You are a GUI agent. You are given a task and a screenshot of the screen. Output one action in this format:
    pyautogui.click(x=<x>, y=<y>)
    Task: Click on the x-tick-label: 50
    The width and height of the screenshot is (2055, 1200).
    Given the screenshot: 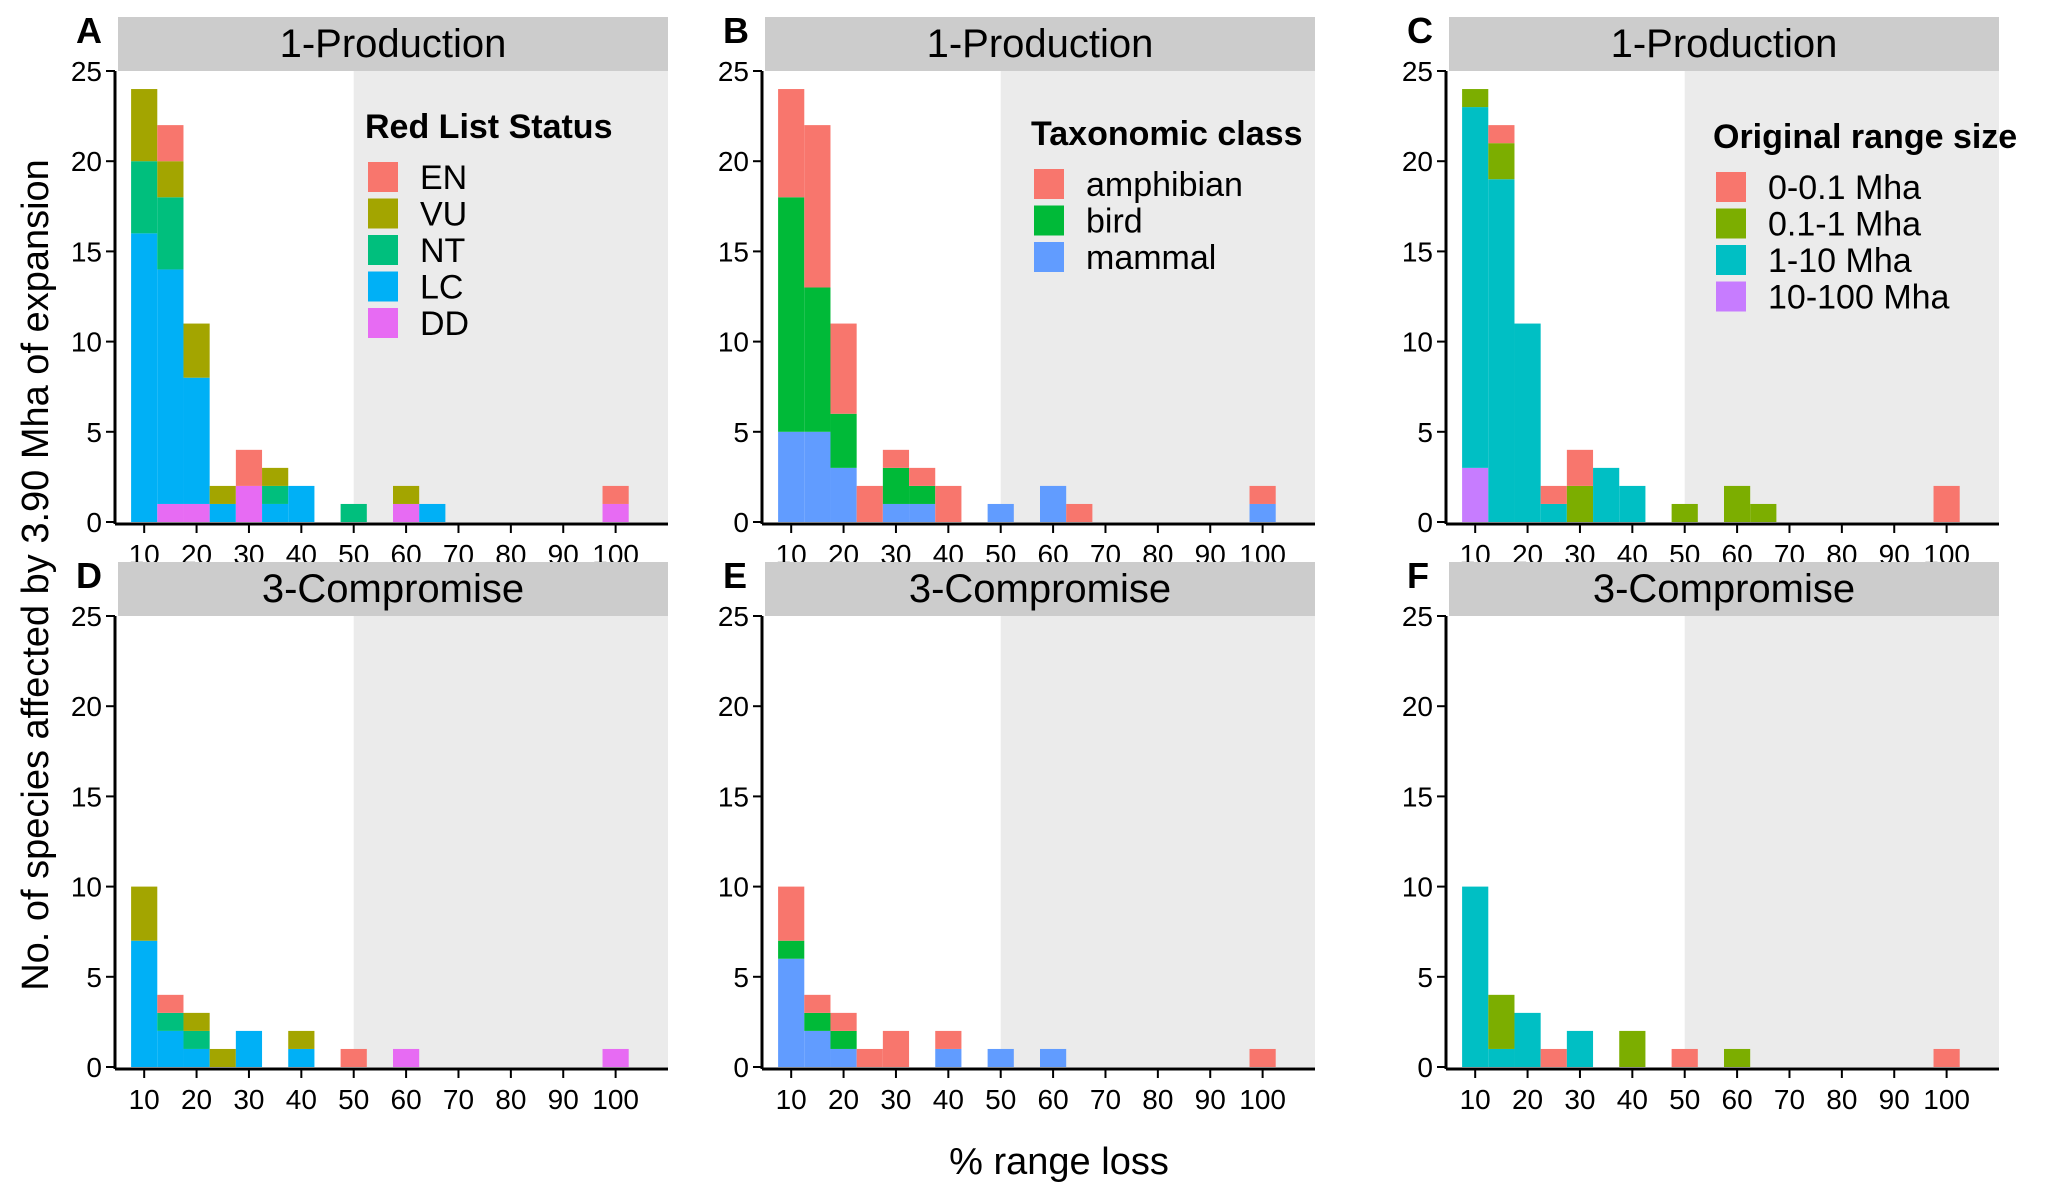 What is the action you would take?
    pyautogui.click(x=1000, y=1099)
    